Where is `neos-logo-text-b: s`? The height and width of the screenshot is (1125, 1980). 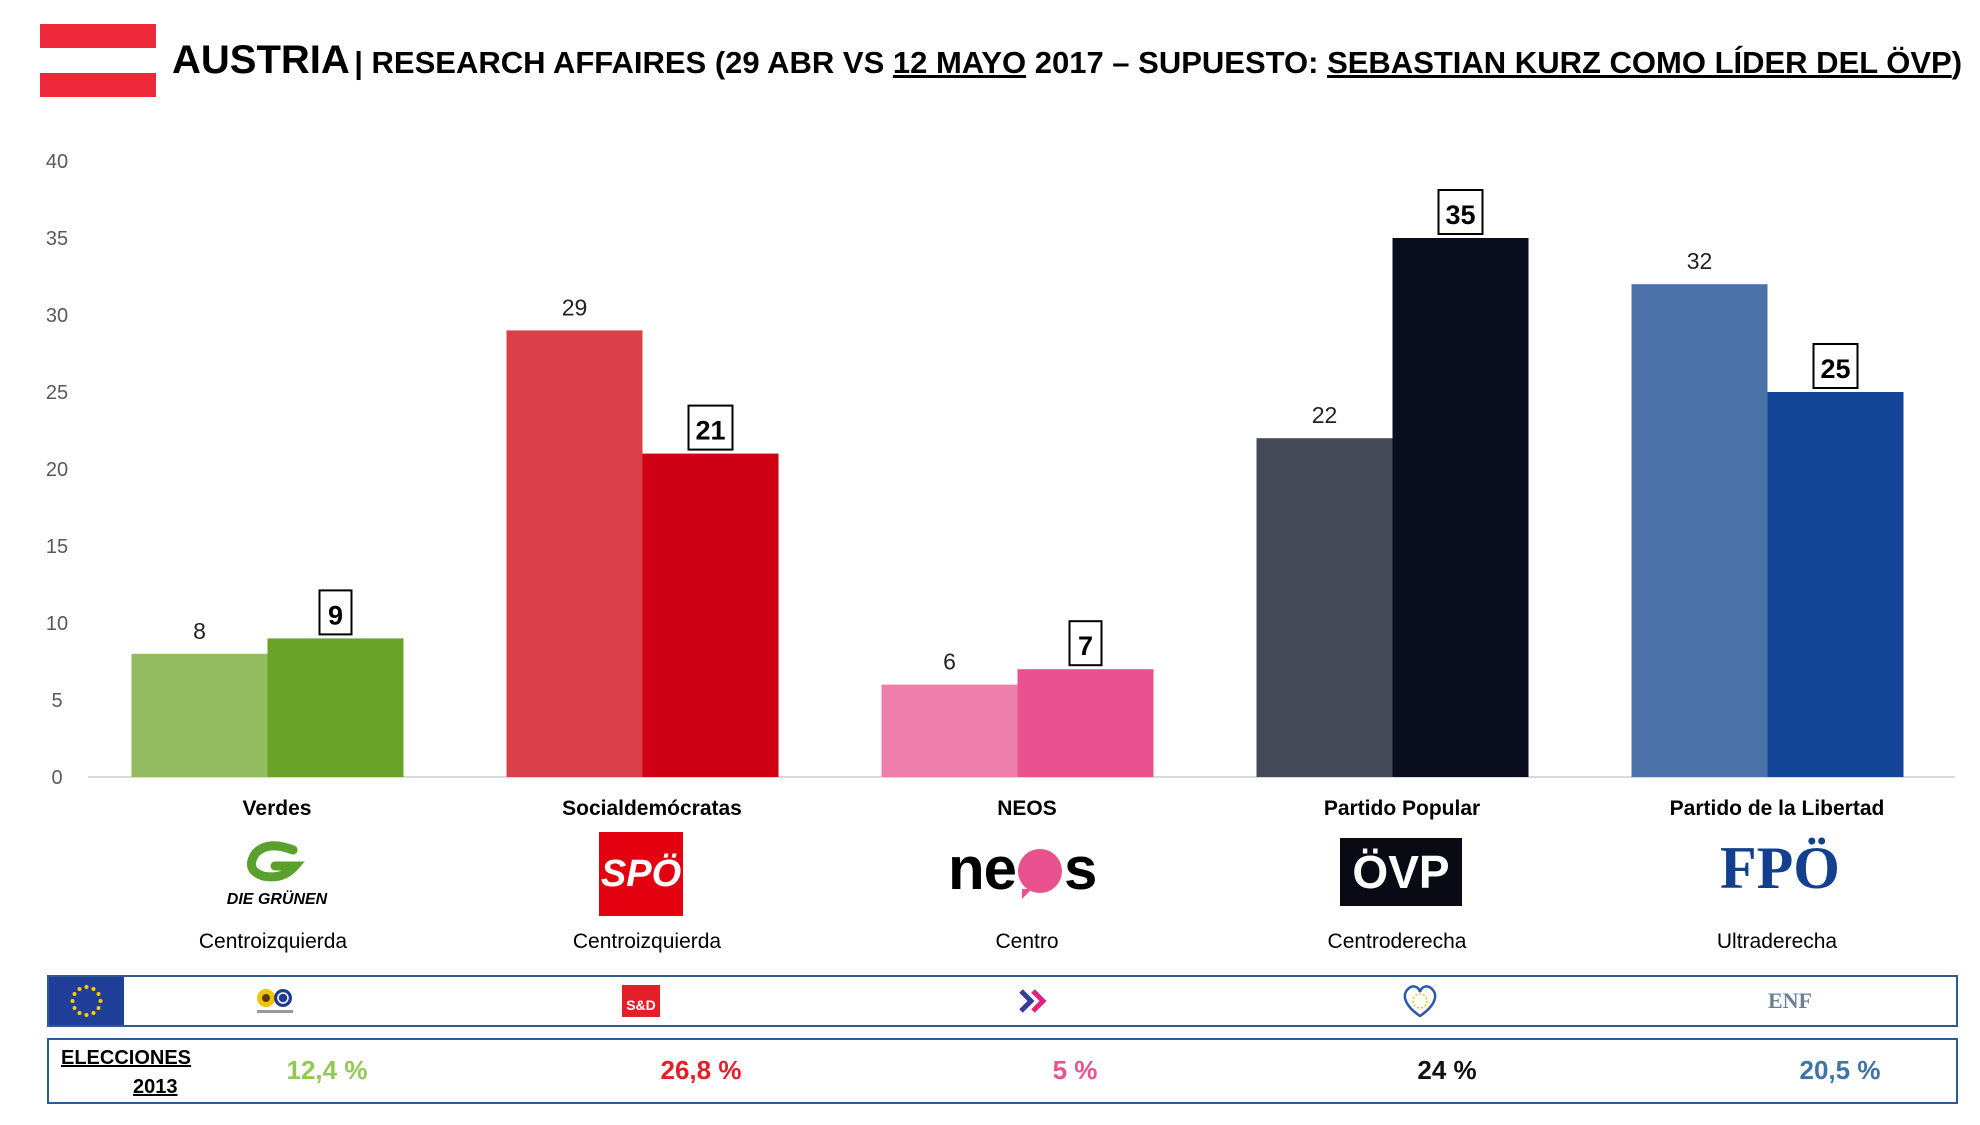 neos-logo-text-b: s is located at coordinates (1081, 868).